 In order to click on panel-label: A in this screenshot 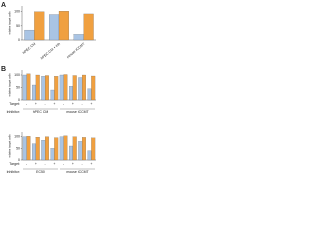, I will do `click(3, 5)`.